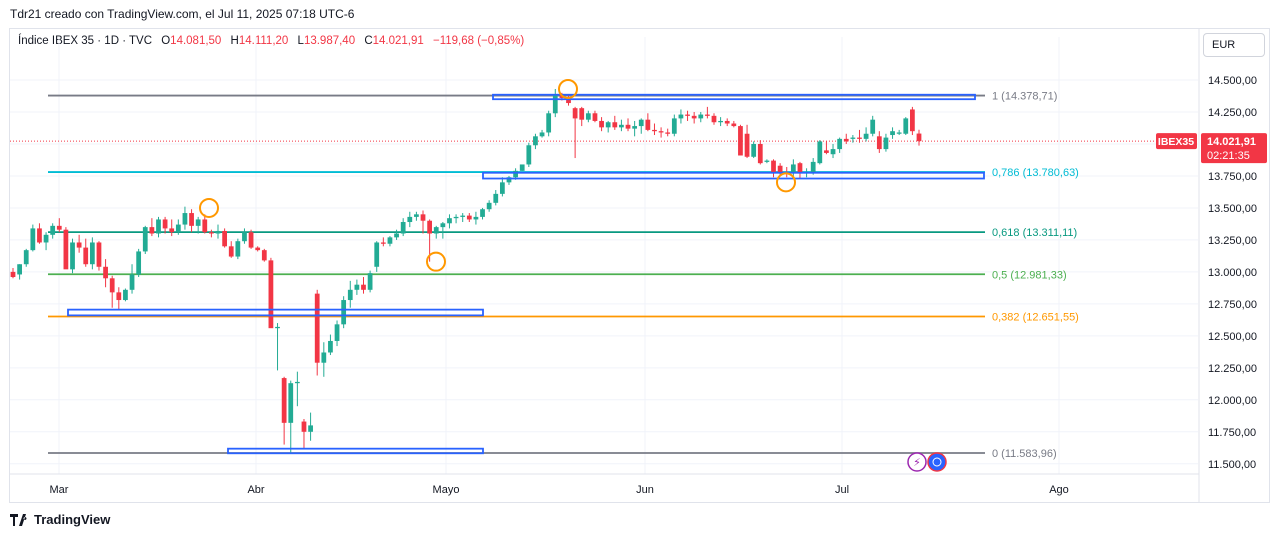  What do you see at coordinates (1234, 45) in the screenshot?
I see `currency-selector: EUR` at bounding box center [1234, 45].